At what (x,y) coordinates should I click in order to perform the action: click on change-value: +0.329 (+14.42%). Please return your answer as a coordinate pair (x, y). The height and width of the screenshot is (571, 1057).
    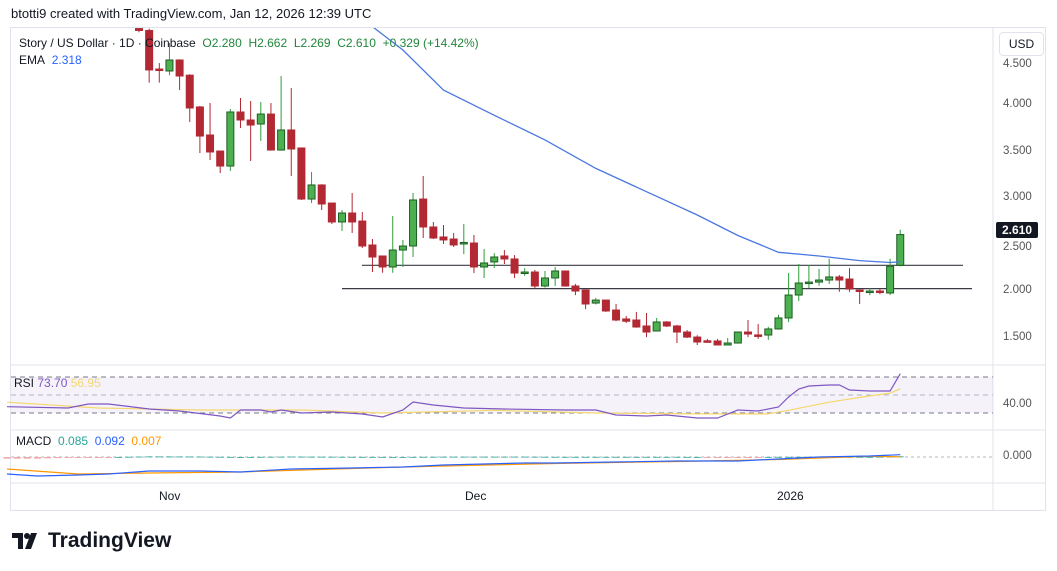
    Looking at the image, I should click on (430, 43).